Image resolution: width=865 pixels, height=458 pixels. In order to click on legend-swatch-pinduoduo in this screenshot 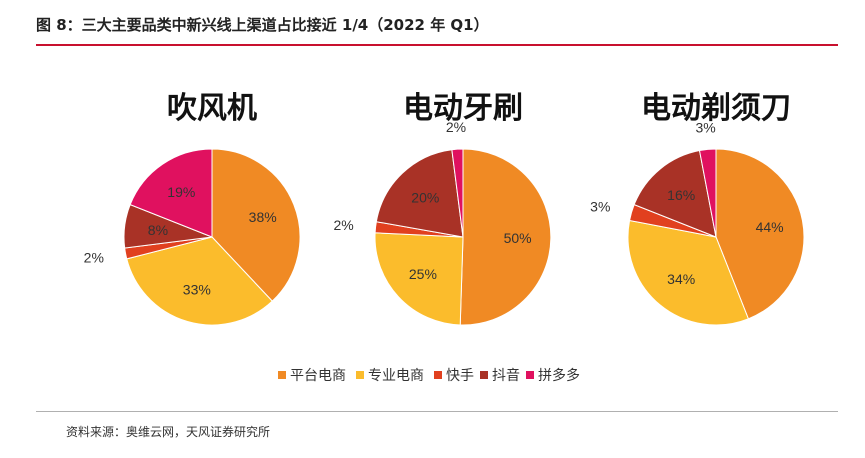, I will do `click(530, 375)`.